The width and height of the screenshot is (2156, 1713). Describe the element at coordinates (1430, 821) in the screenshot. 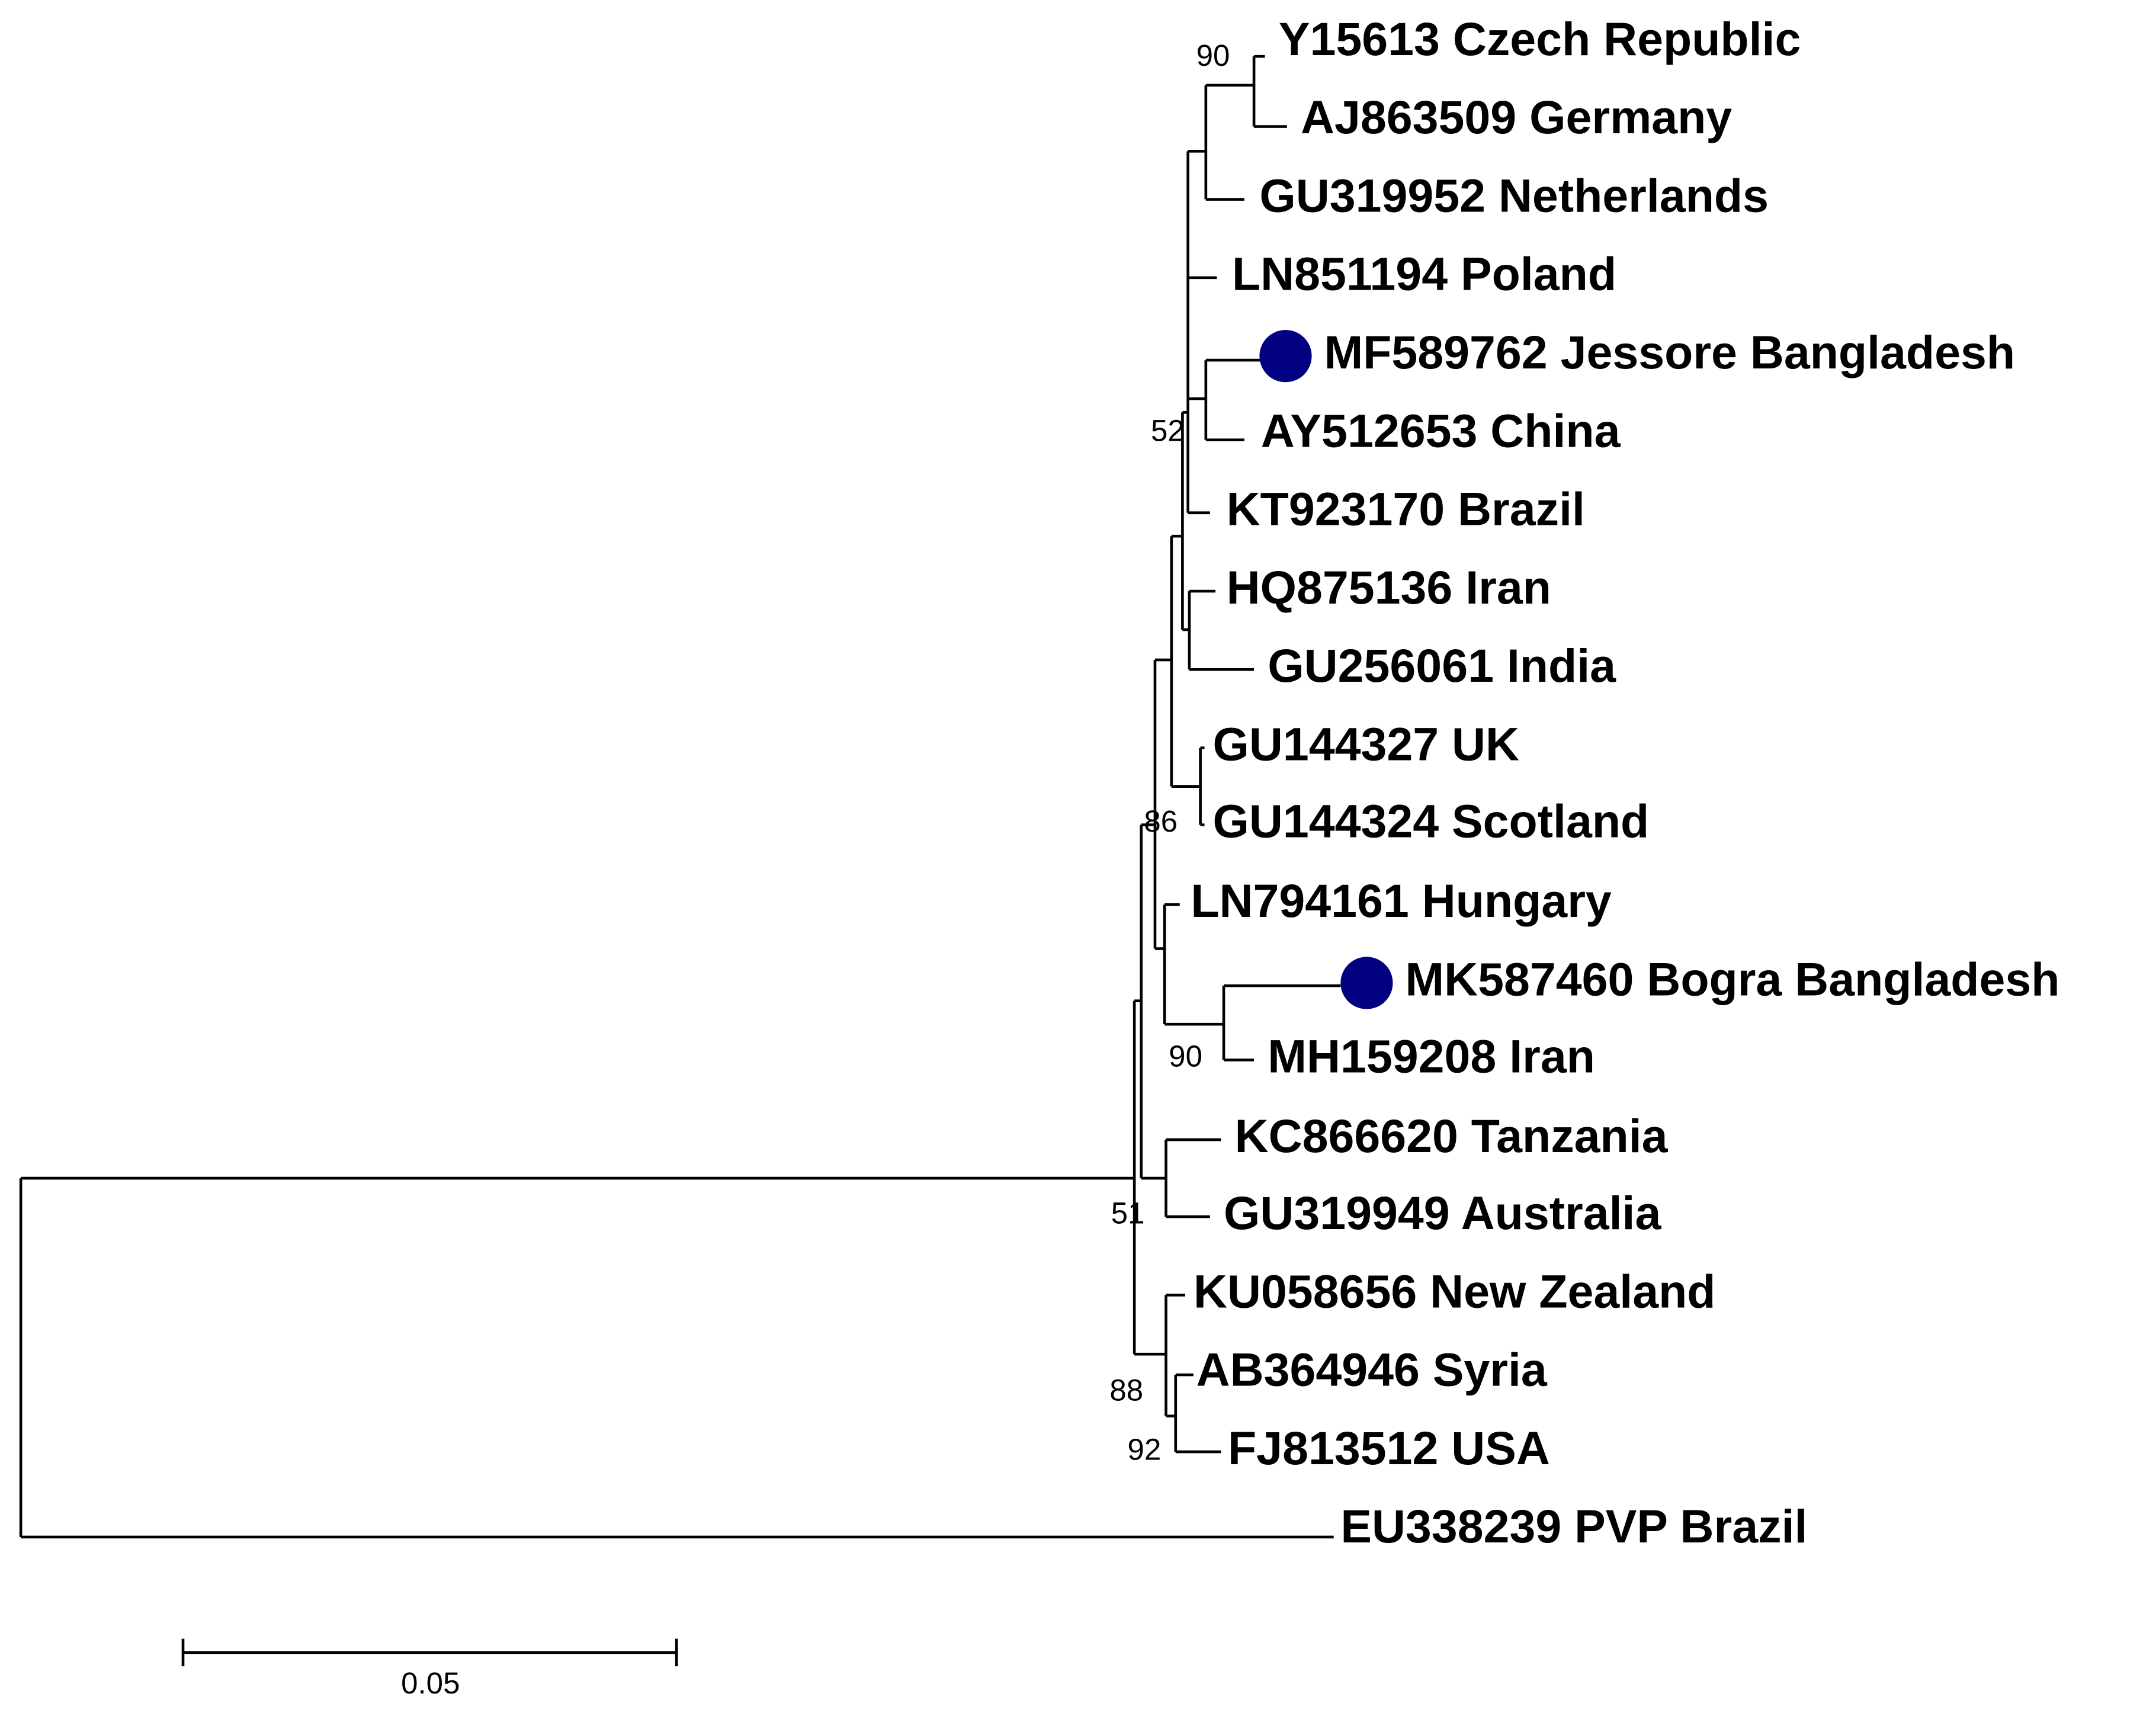

I see `leaf-label: GU144324 Scotland` at that location.